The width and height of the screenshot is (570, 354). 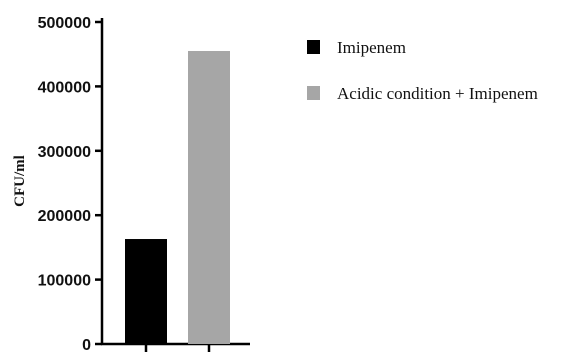 I want to click on y-tick-label: 400000, so click(x=64, y=87).